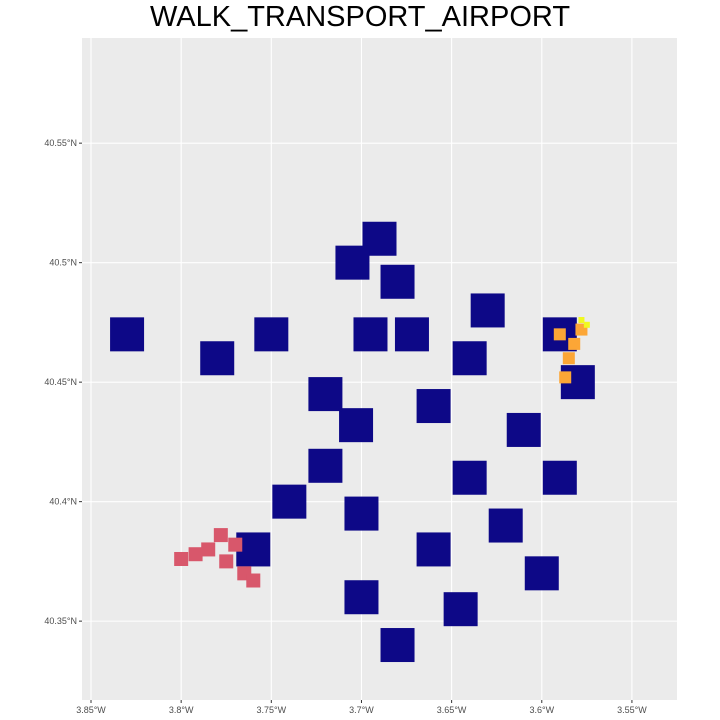 This screenshot has width=720, height=720. Describe the element at coordinates (272, 710) in the screenshot. I see `x-tick-label: 3.75°W` at that location.